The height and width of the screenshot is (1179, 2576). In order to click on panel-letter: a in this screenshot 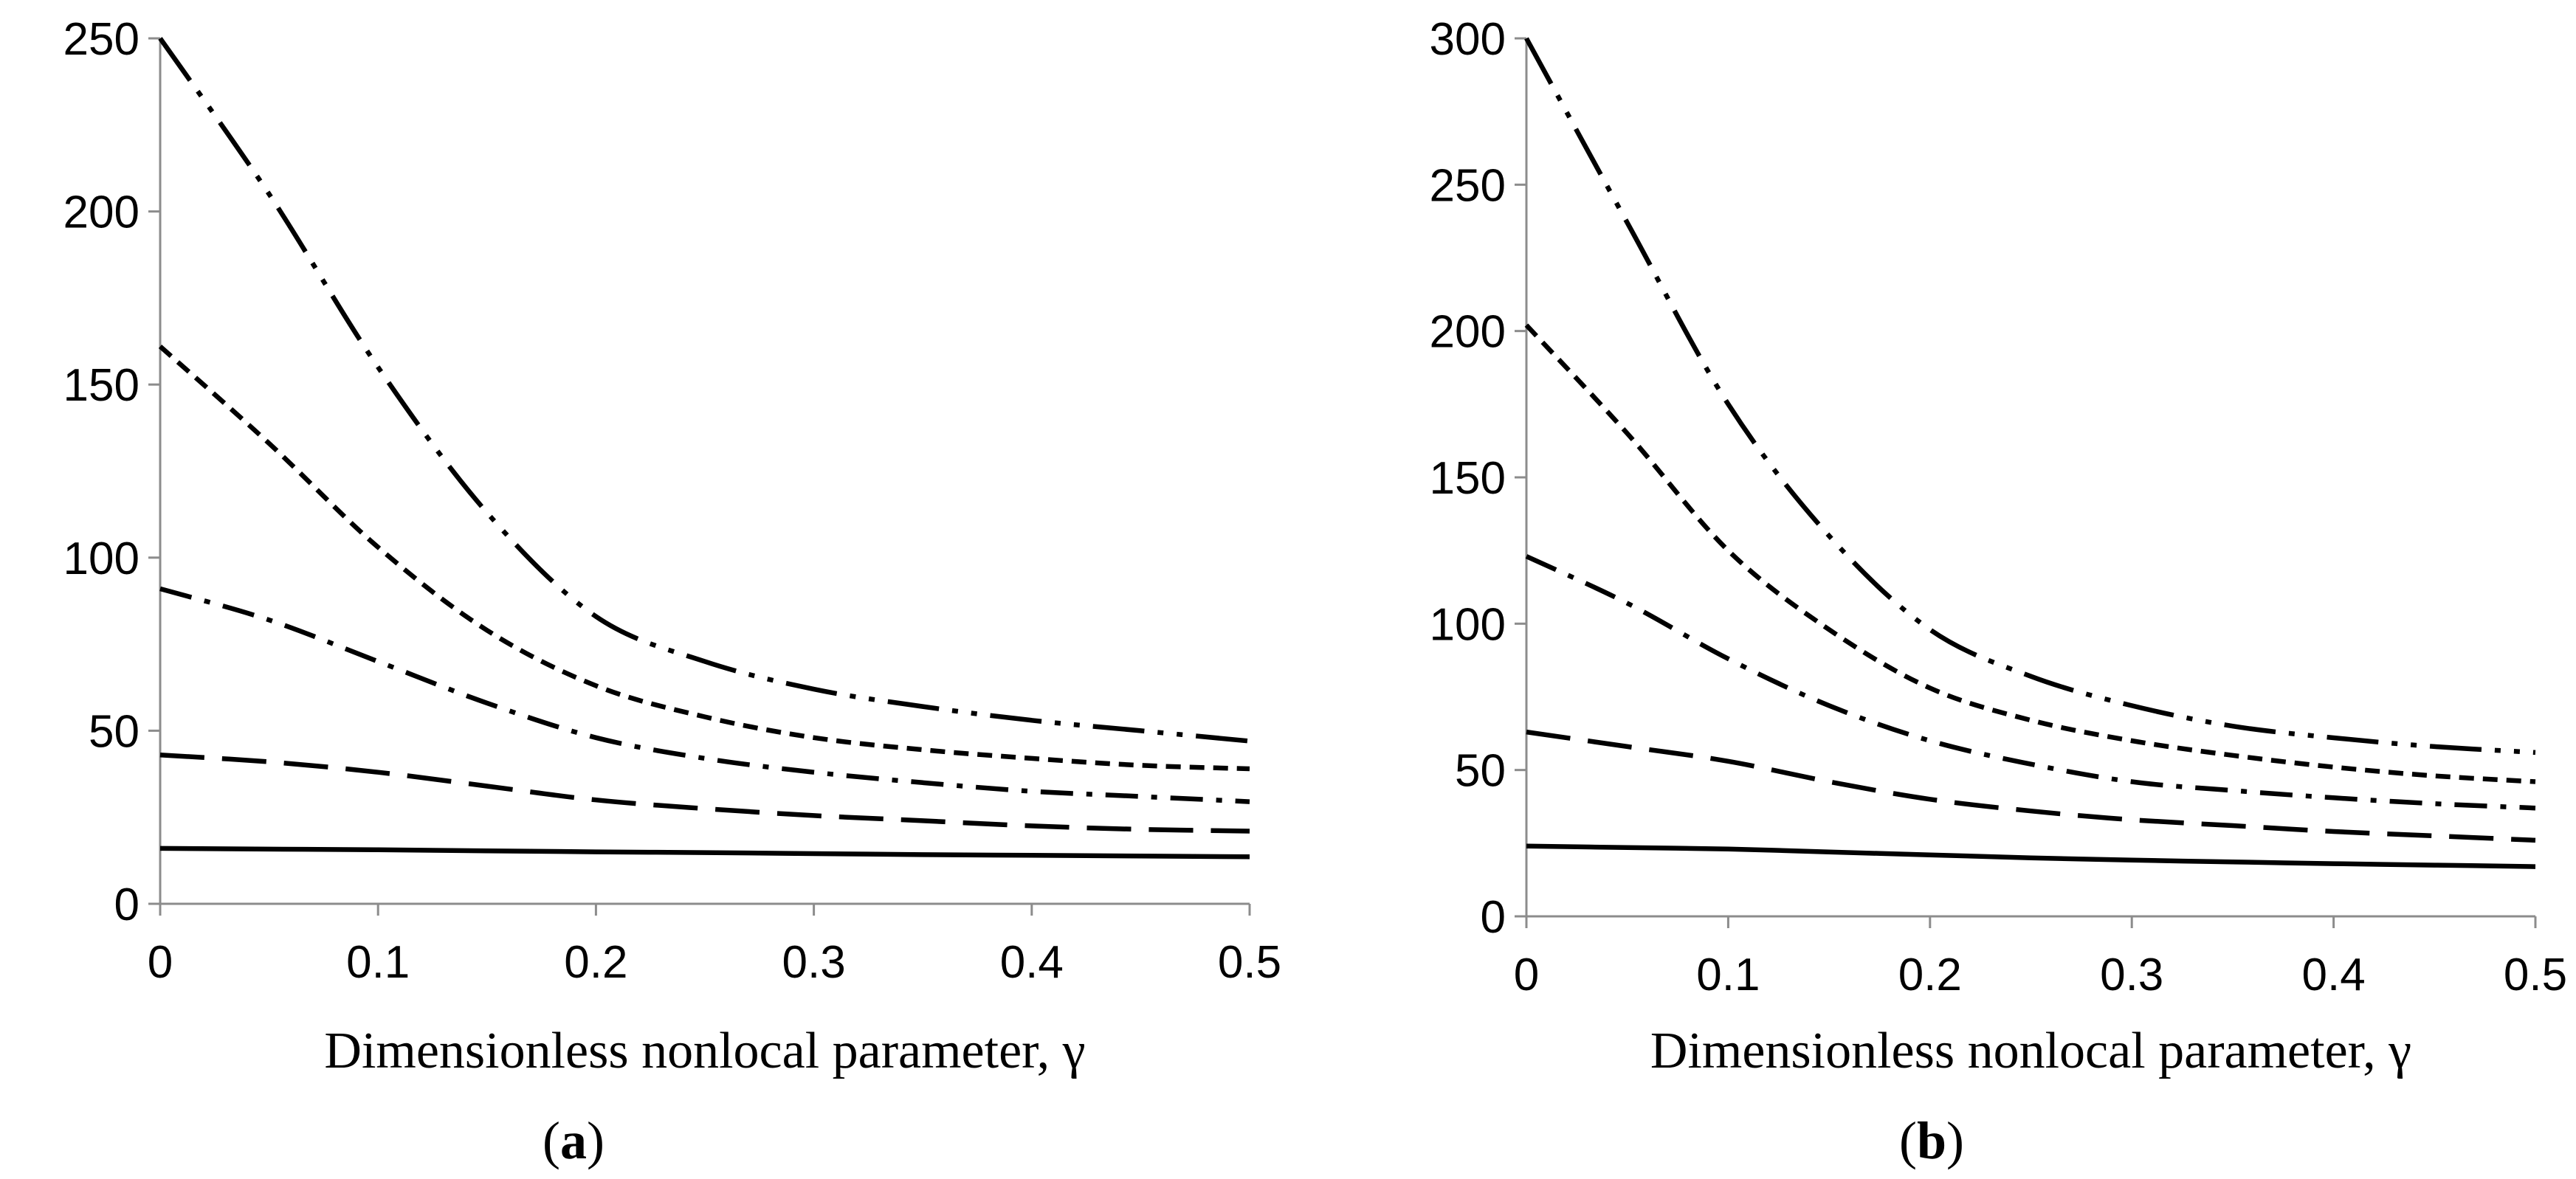, I will do `click(574, 1140)`.